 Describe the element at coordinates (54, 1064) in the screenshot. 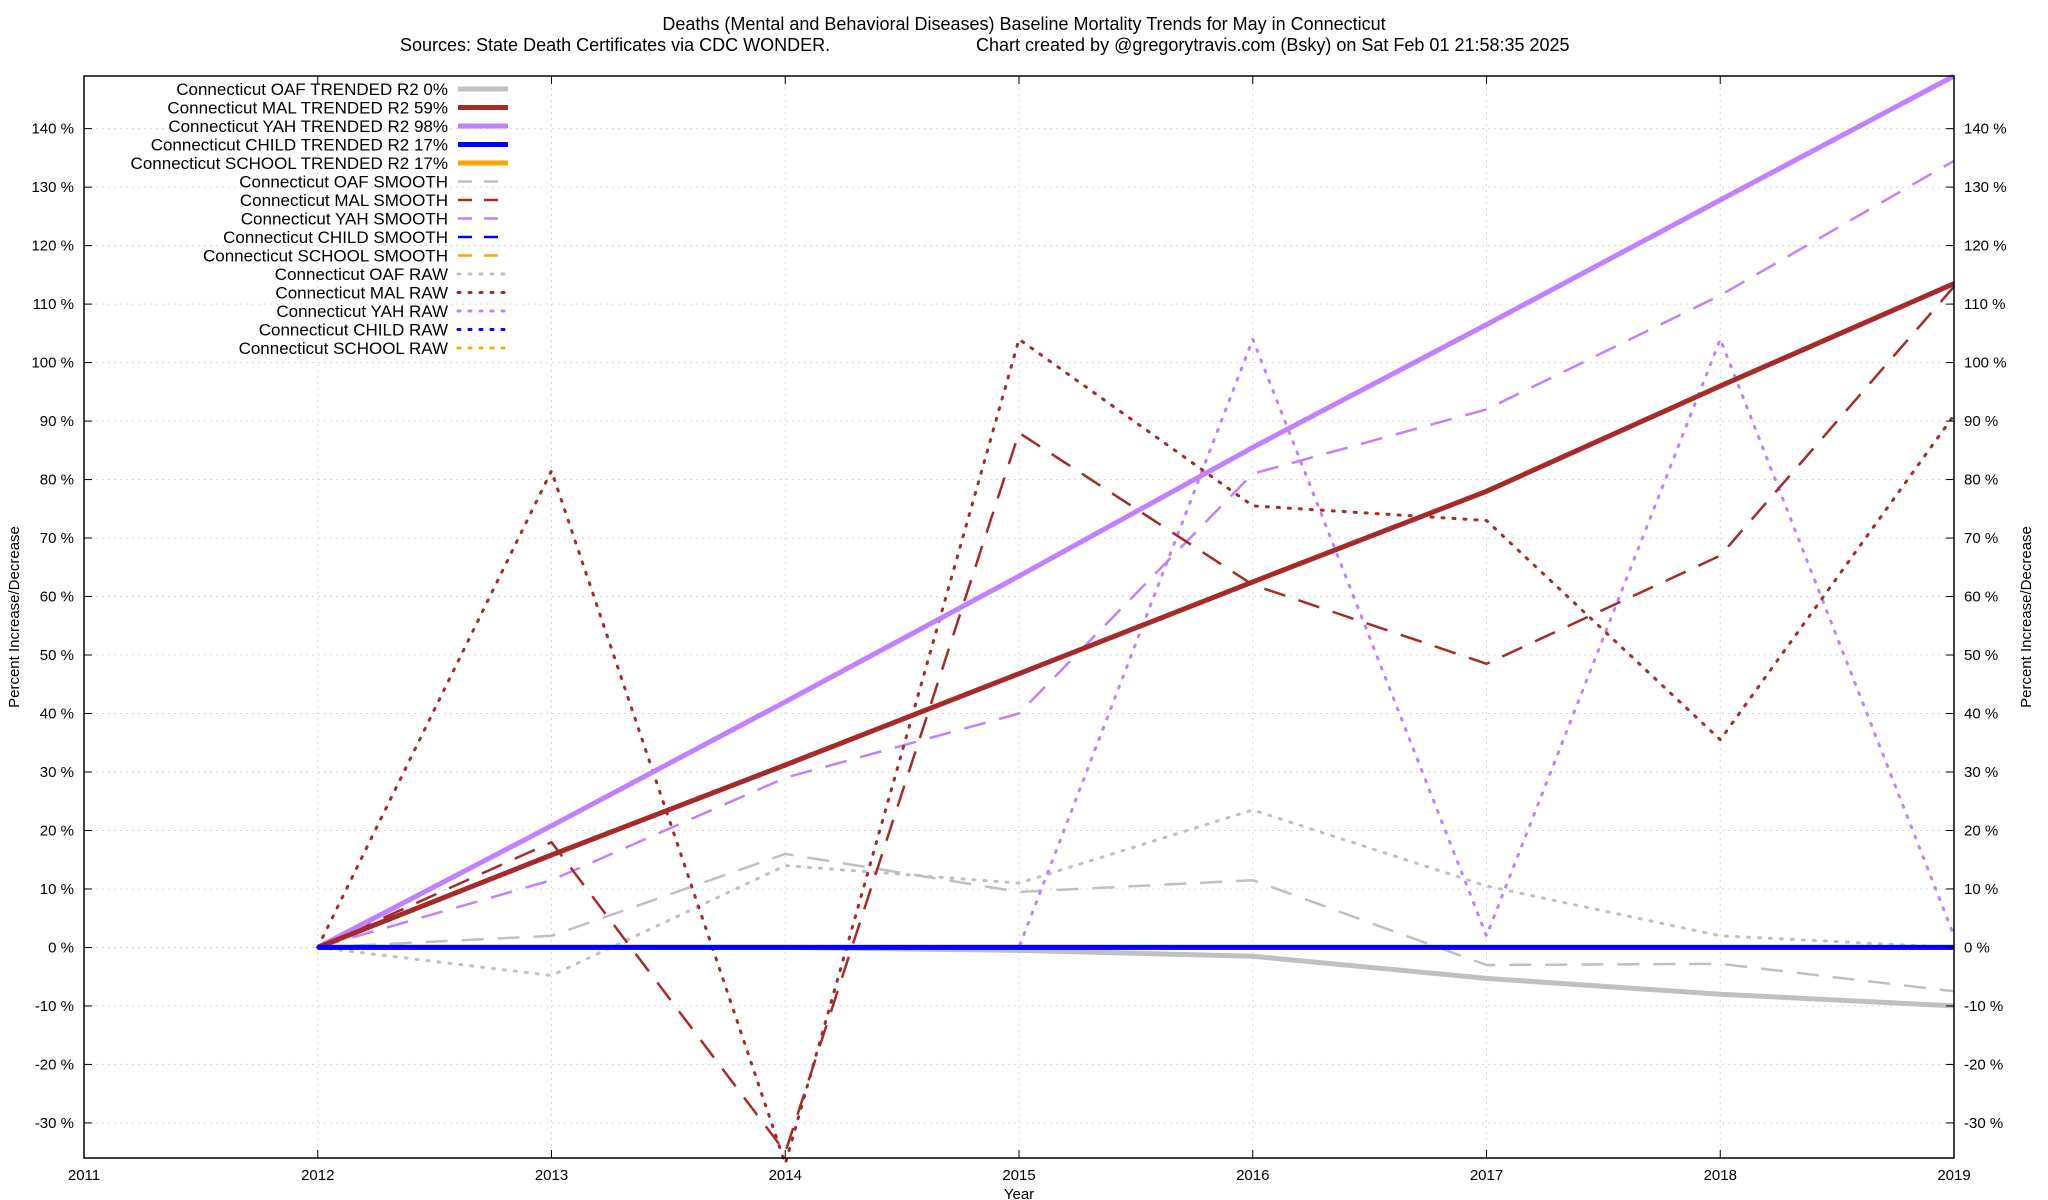

I see `y-tick-label-left: -20 %` at that location.